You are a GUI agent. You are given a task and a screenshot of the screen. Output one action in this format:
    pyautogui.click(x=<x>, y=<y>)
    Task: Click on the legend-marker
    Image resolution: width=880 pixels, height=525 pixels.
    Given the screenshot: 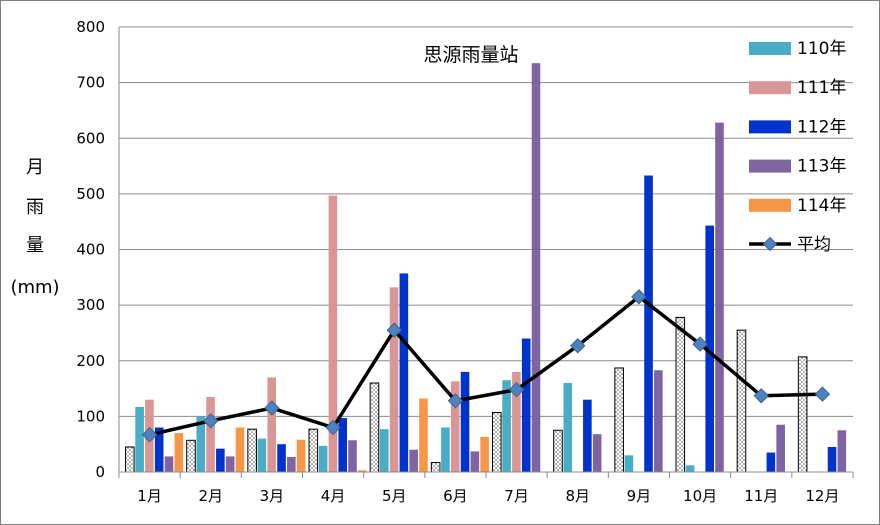 What is the action you would take?
    pyautogui.click(x=770, y=244)
    